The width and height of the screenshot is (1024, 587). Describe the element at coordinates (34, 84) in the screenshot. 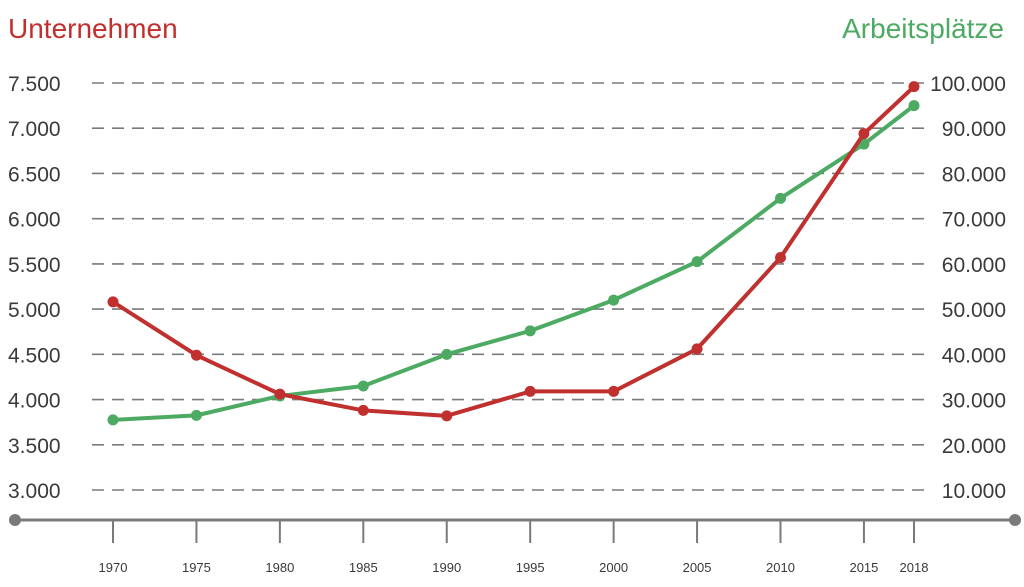

I see `left-y-tick-label: 7.500` at that location.